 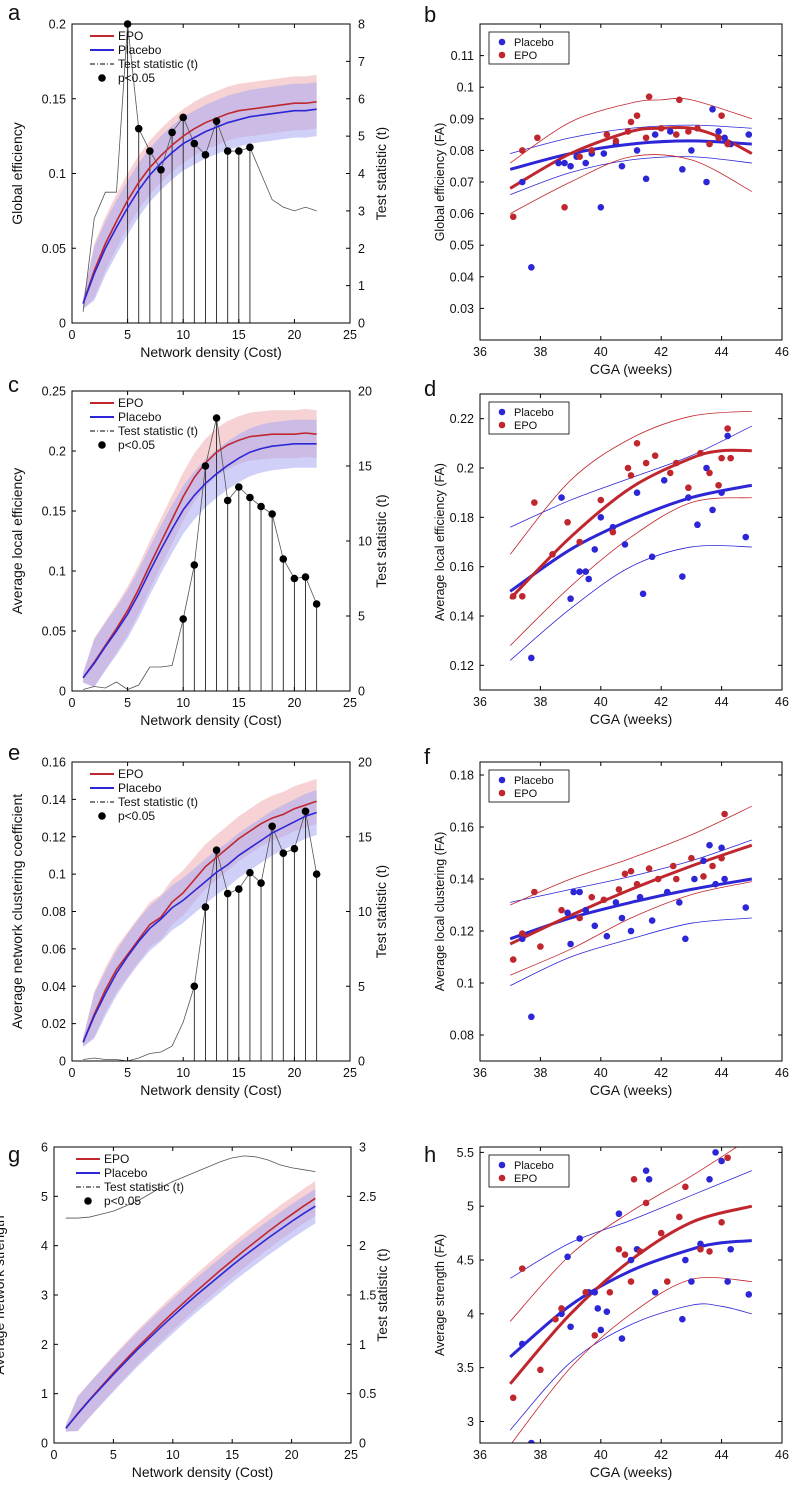 I want to click on axes-frame, so click(x=631, y=1295).